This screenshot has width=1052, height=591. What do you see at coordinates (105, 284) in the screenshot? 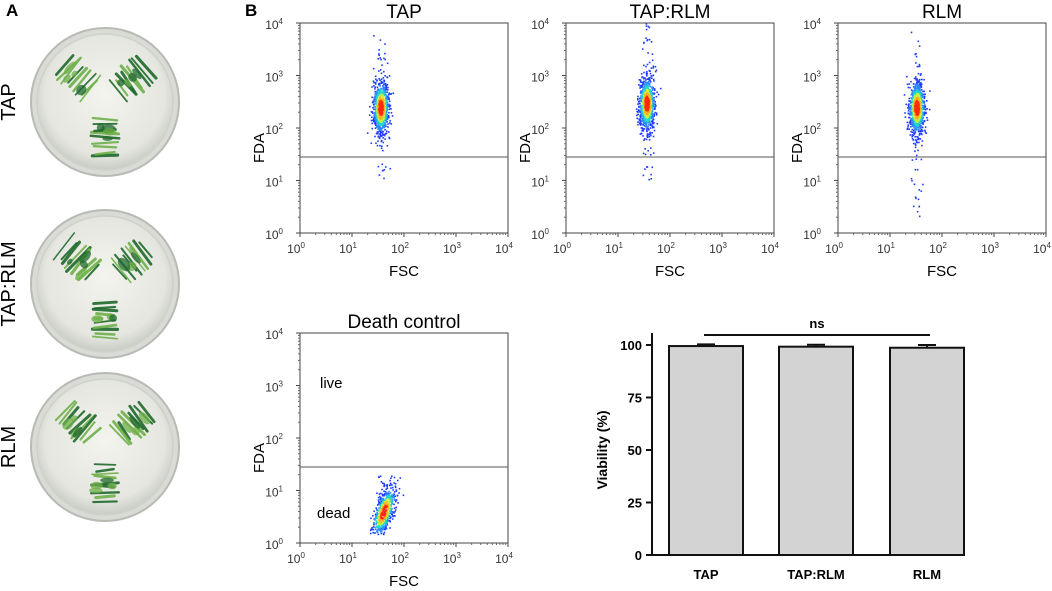
I see `petri-dish` at bounding box center [105, 284].